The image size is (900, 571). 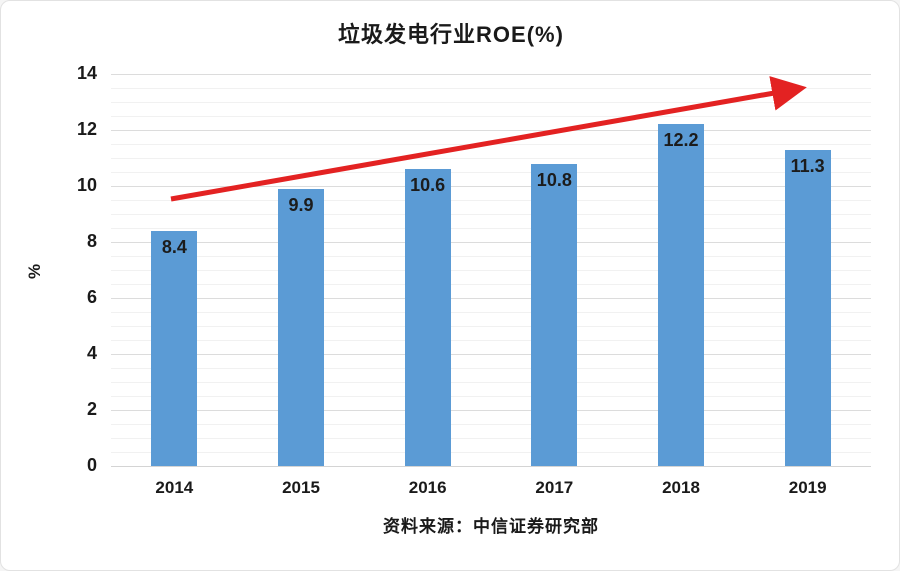 I want to click on x-axis-line, so click(x=491, y=466).